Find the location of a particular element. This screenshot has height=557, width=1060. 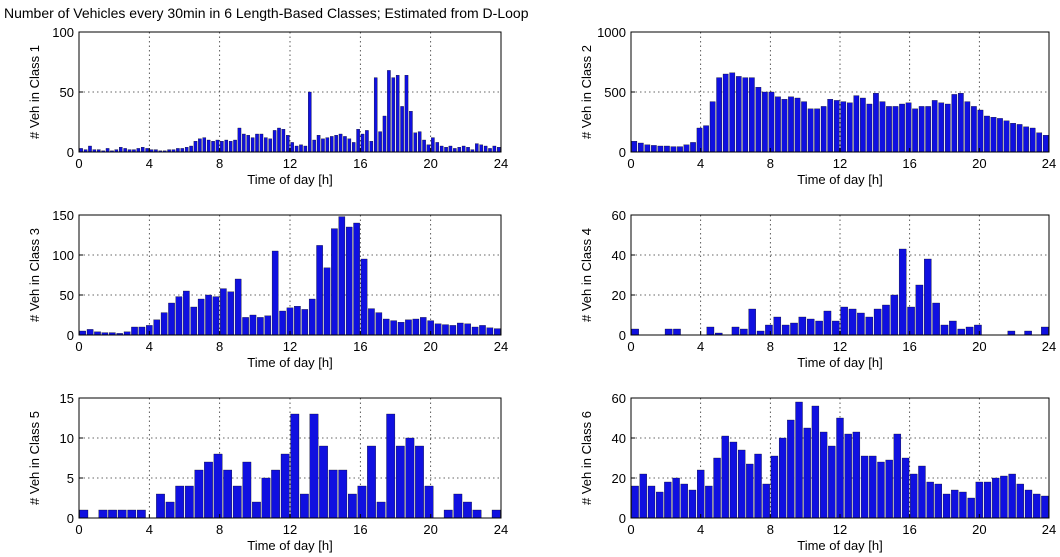

x-tick-label: 4 is located at coordinates (149, 529).